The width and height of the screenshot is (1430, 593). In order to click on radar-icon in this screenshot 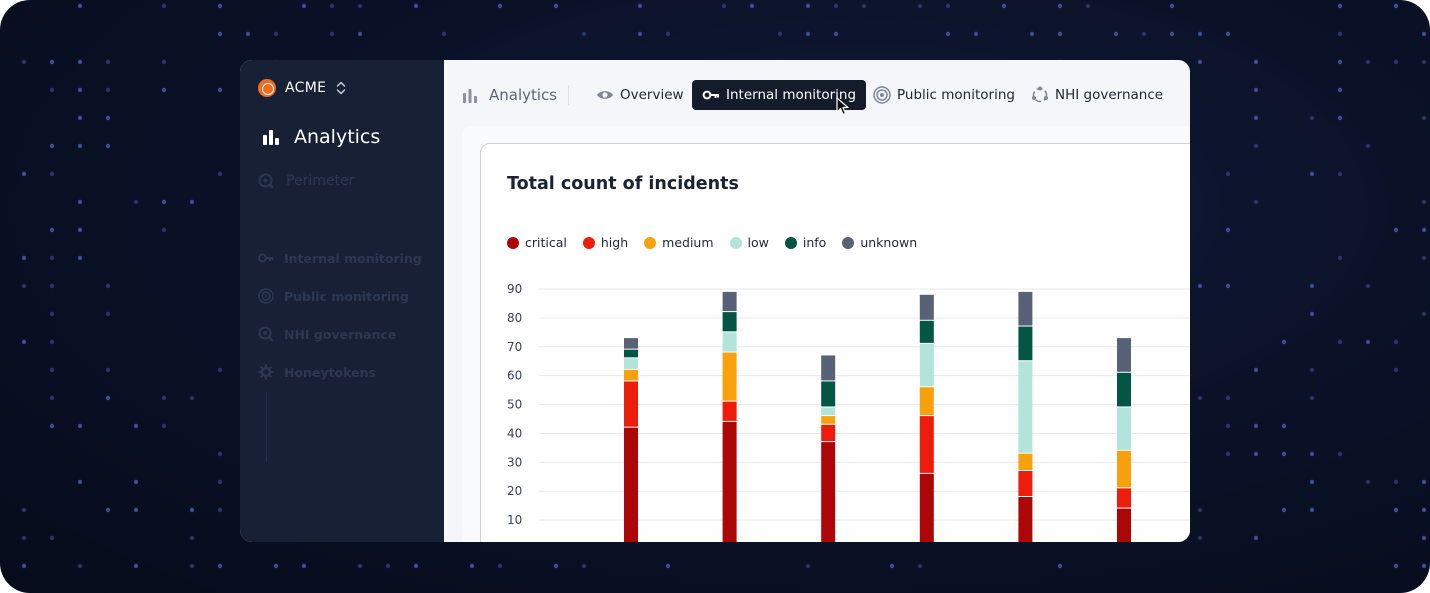, I will do `click(266, 296)`.